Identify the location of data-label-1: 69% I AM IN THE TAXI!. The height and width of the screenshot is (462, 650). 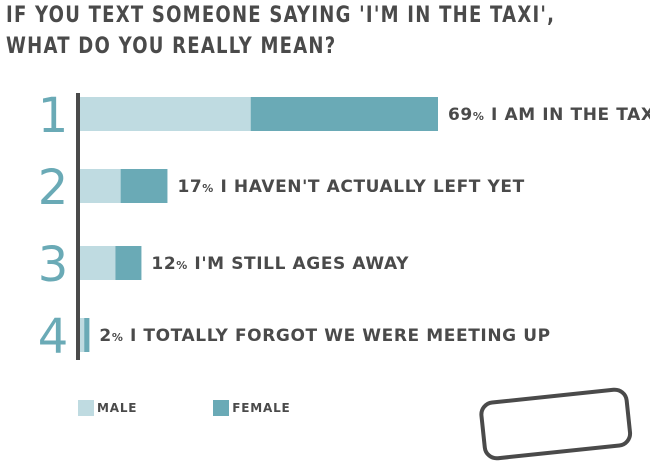
(549, 115).